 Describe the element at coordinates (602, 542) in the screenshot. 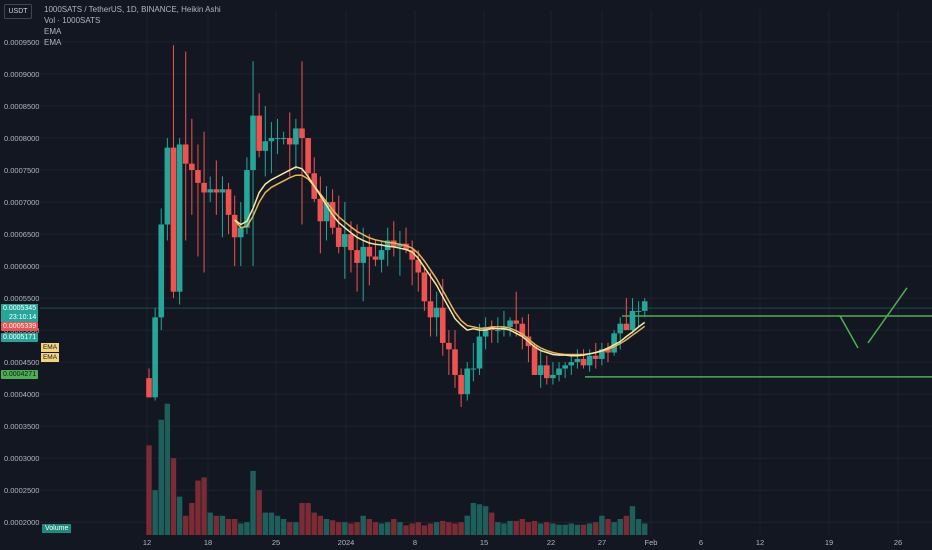

I see `x-tick-label: 27` at that location.